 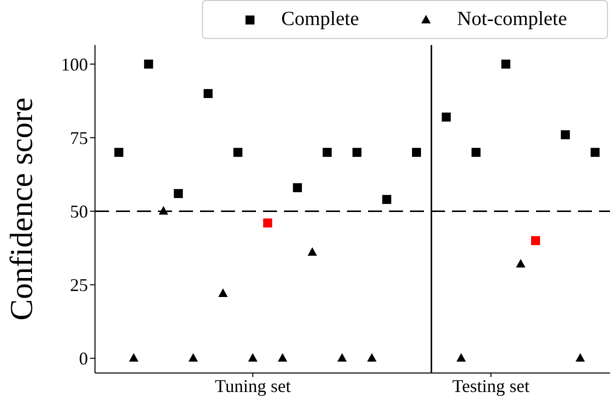 What do you see at coordinates (79, 138) in the screenshot?
I see `y-tick-label: 75` at bounding box center [79, 138].